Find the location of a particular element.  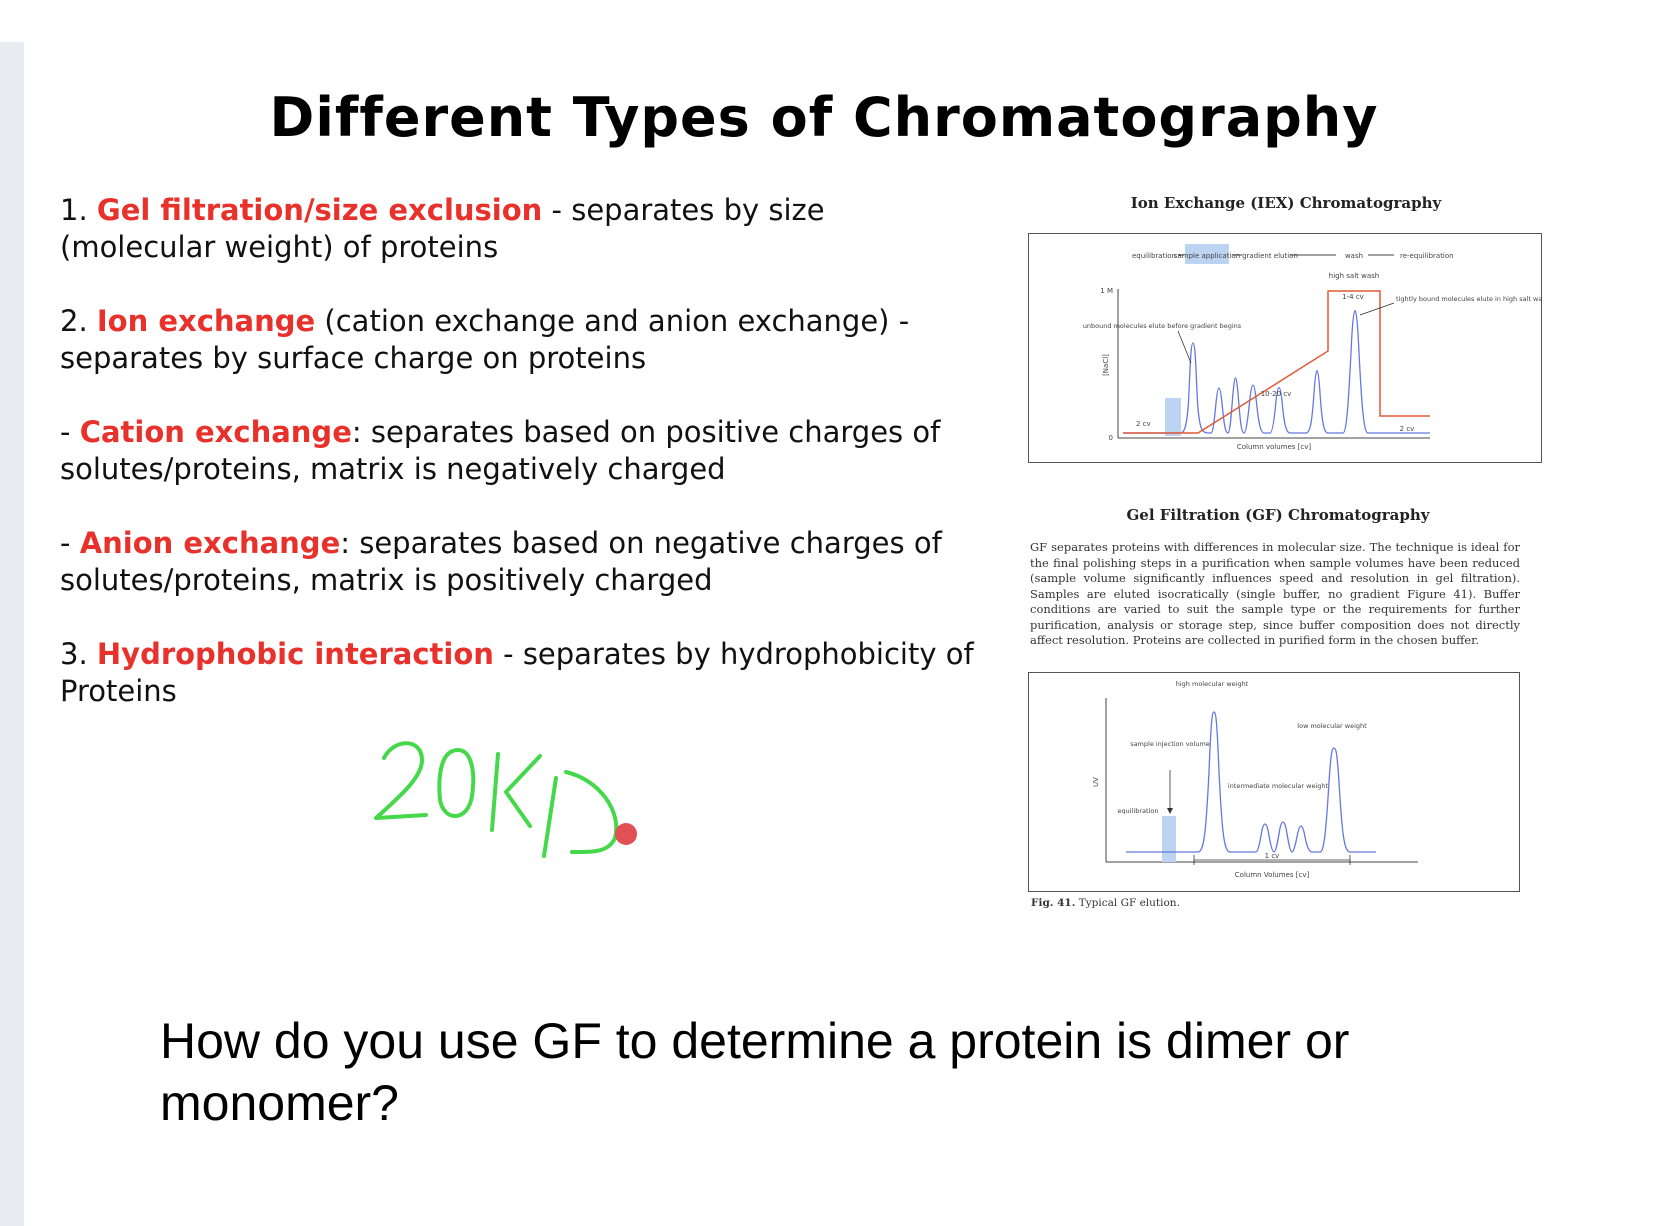

figure-caption: Fig. 41. Typical GF elution. is located at coordinates (1105, 903).